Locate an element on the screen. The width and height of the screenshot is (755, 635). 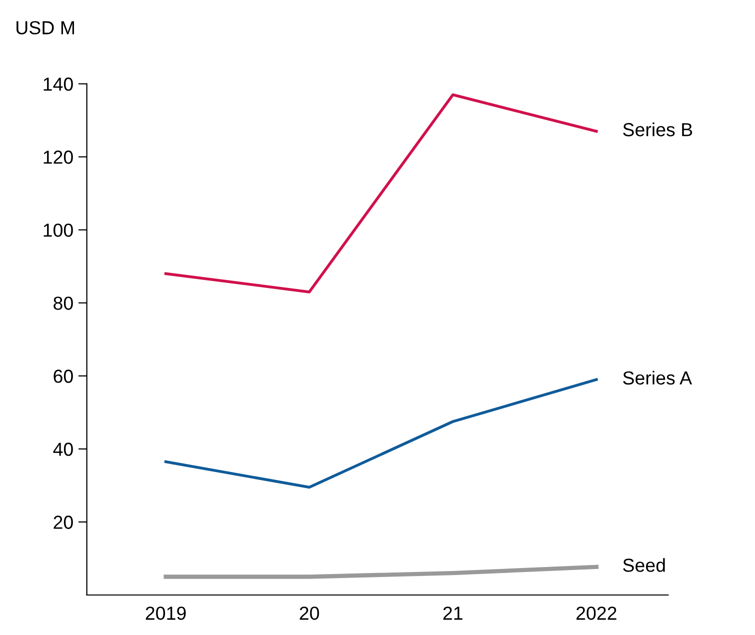
series-label: Seed is located at coordinates (644, 565).